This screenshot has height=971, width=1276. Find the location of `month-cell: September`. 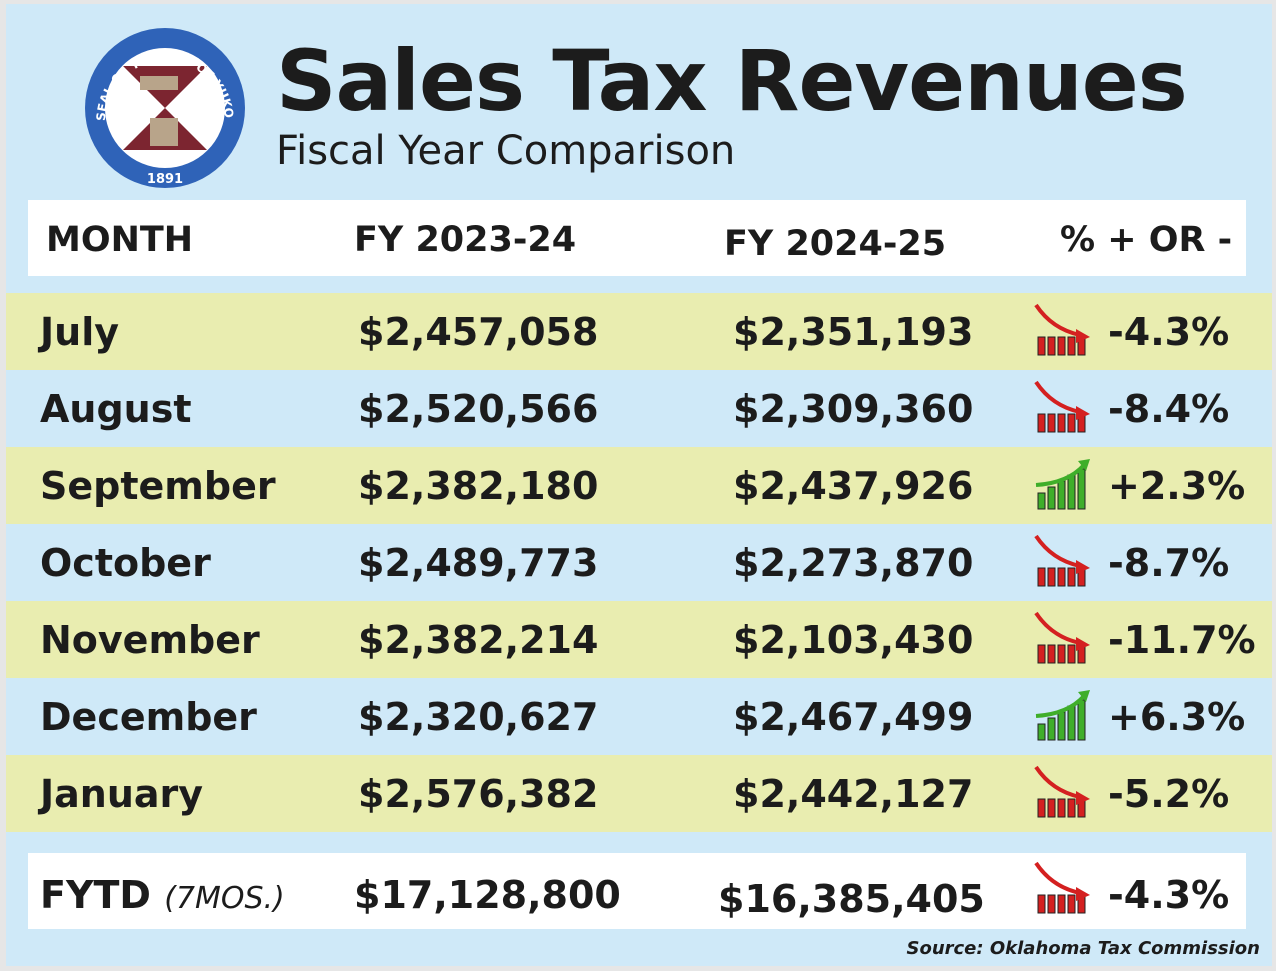

month-cell: September is located at coordinates (158, 486).